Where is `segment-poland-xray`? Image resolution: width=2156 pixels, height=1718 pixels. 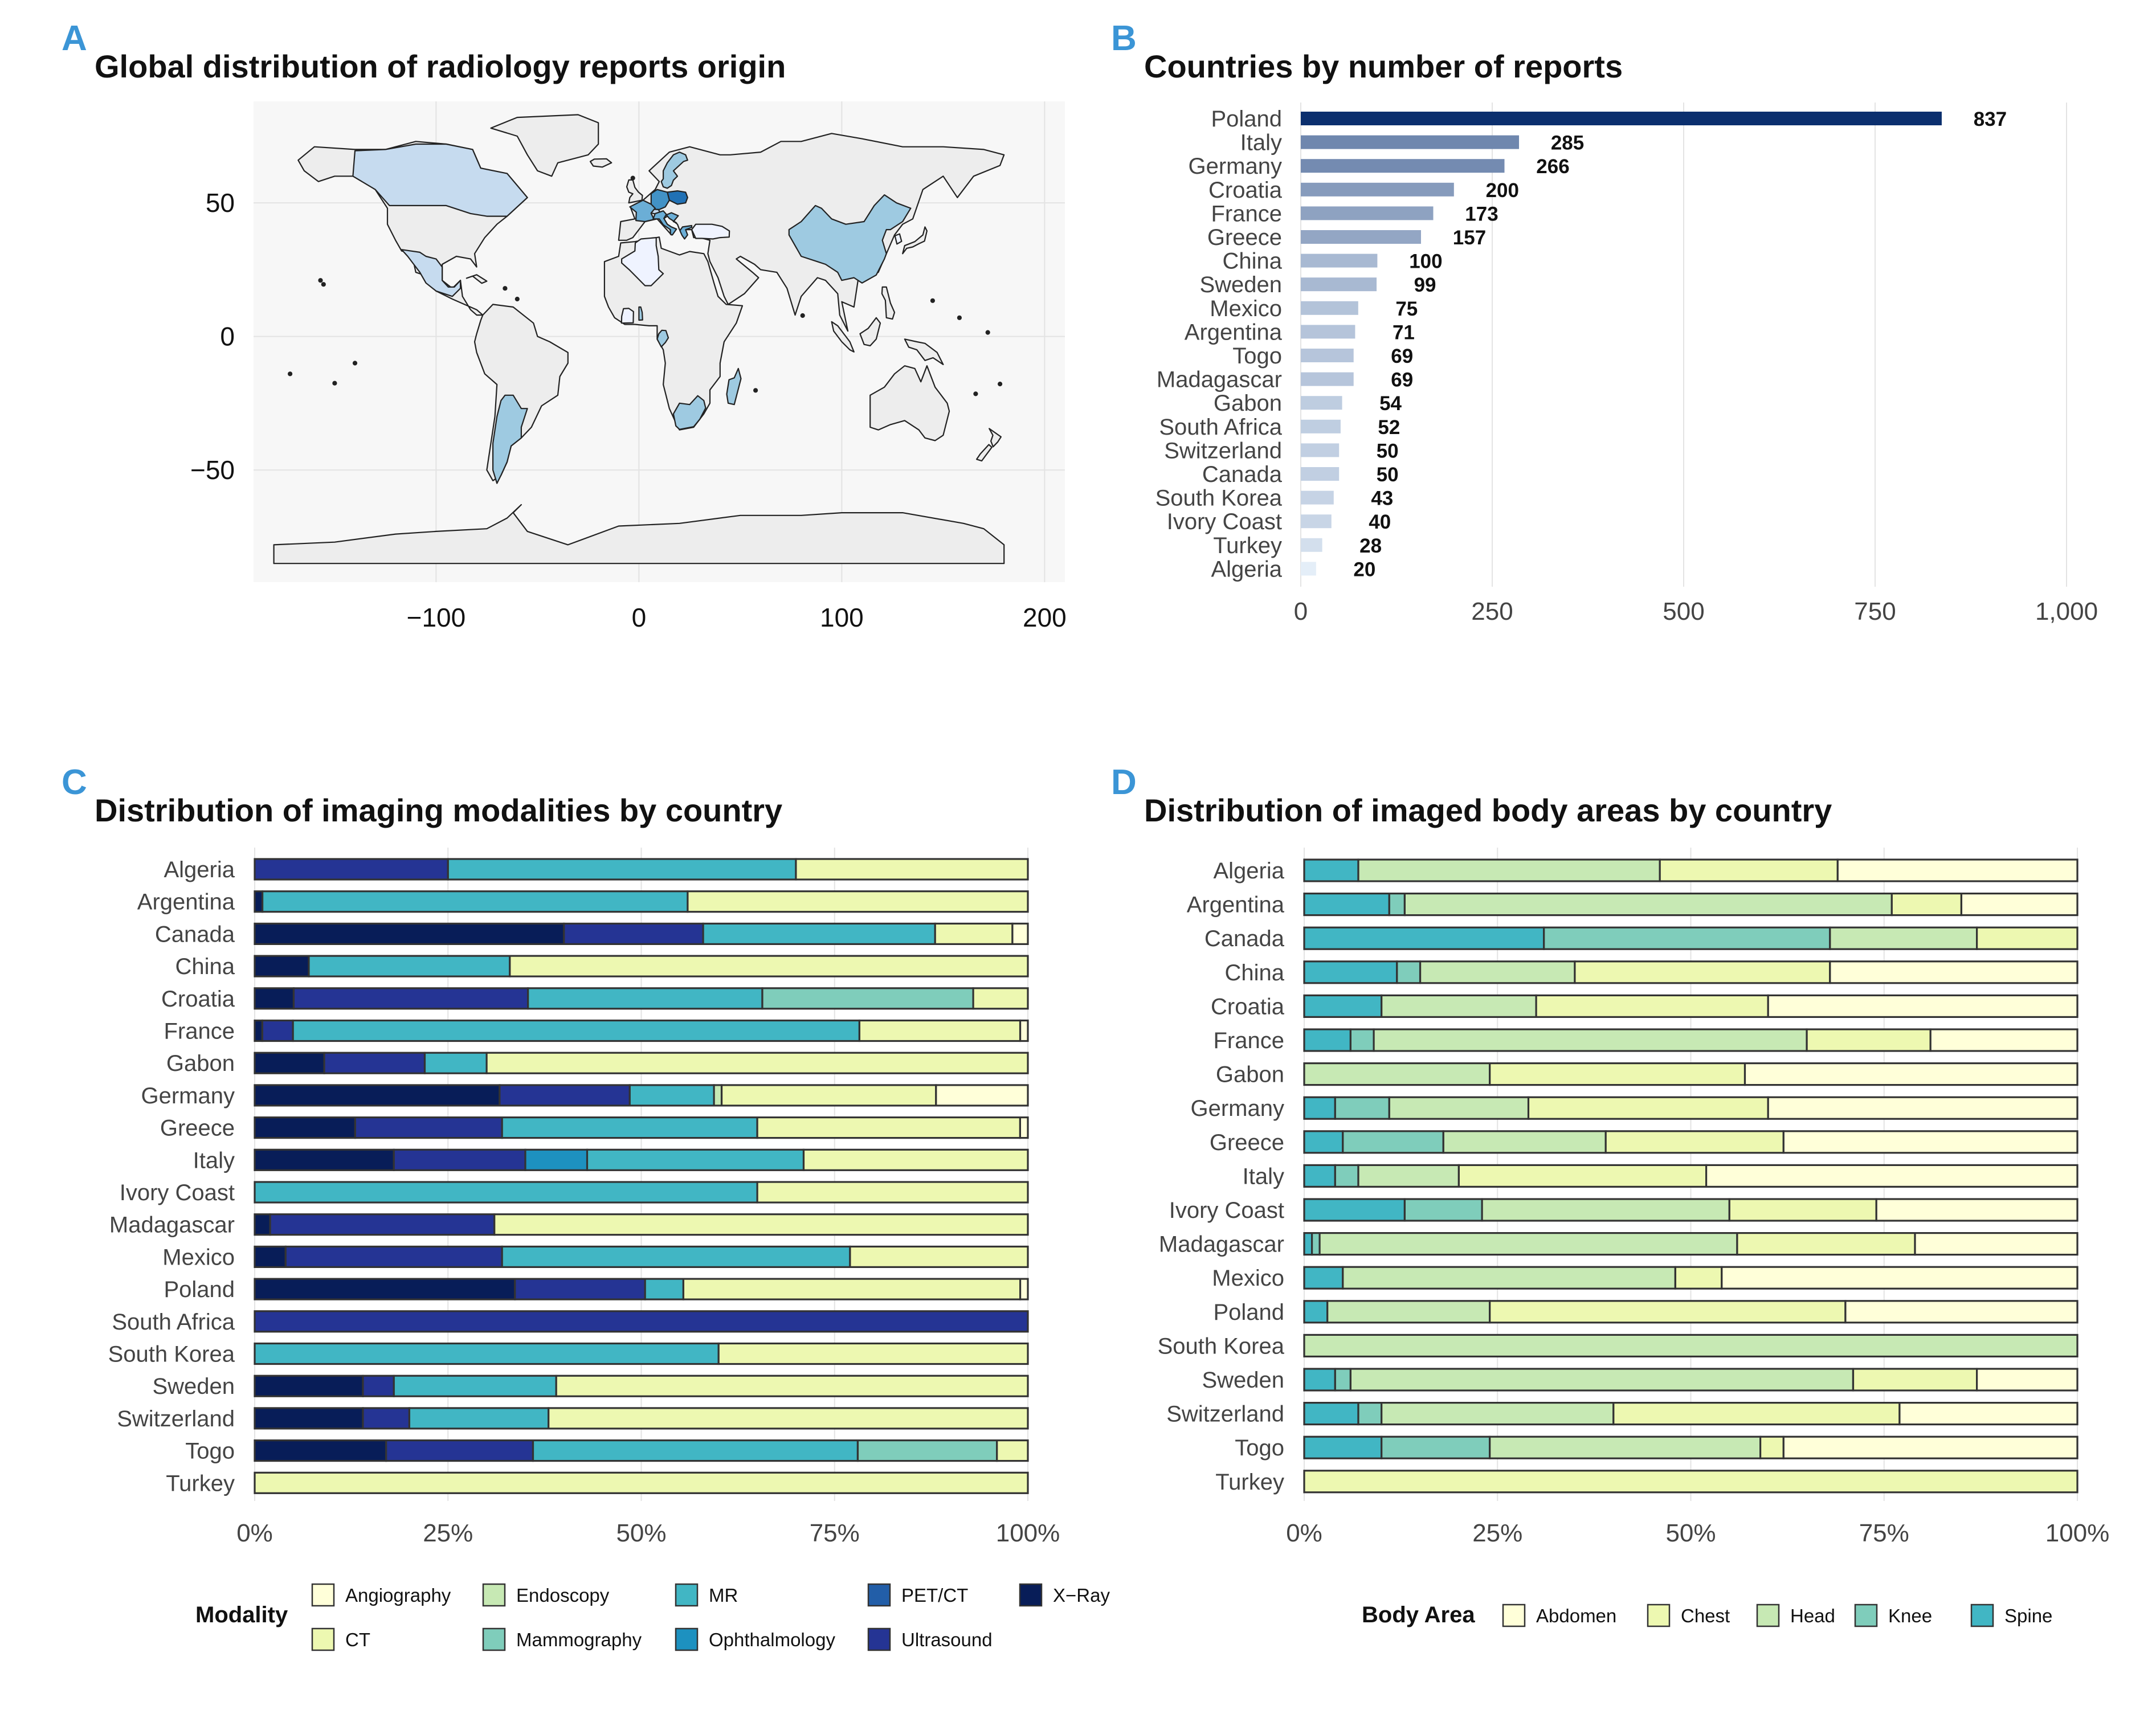
segment-poland-xray is located at coordinates (385, 1289).